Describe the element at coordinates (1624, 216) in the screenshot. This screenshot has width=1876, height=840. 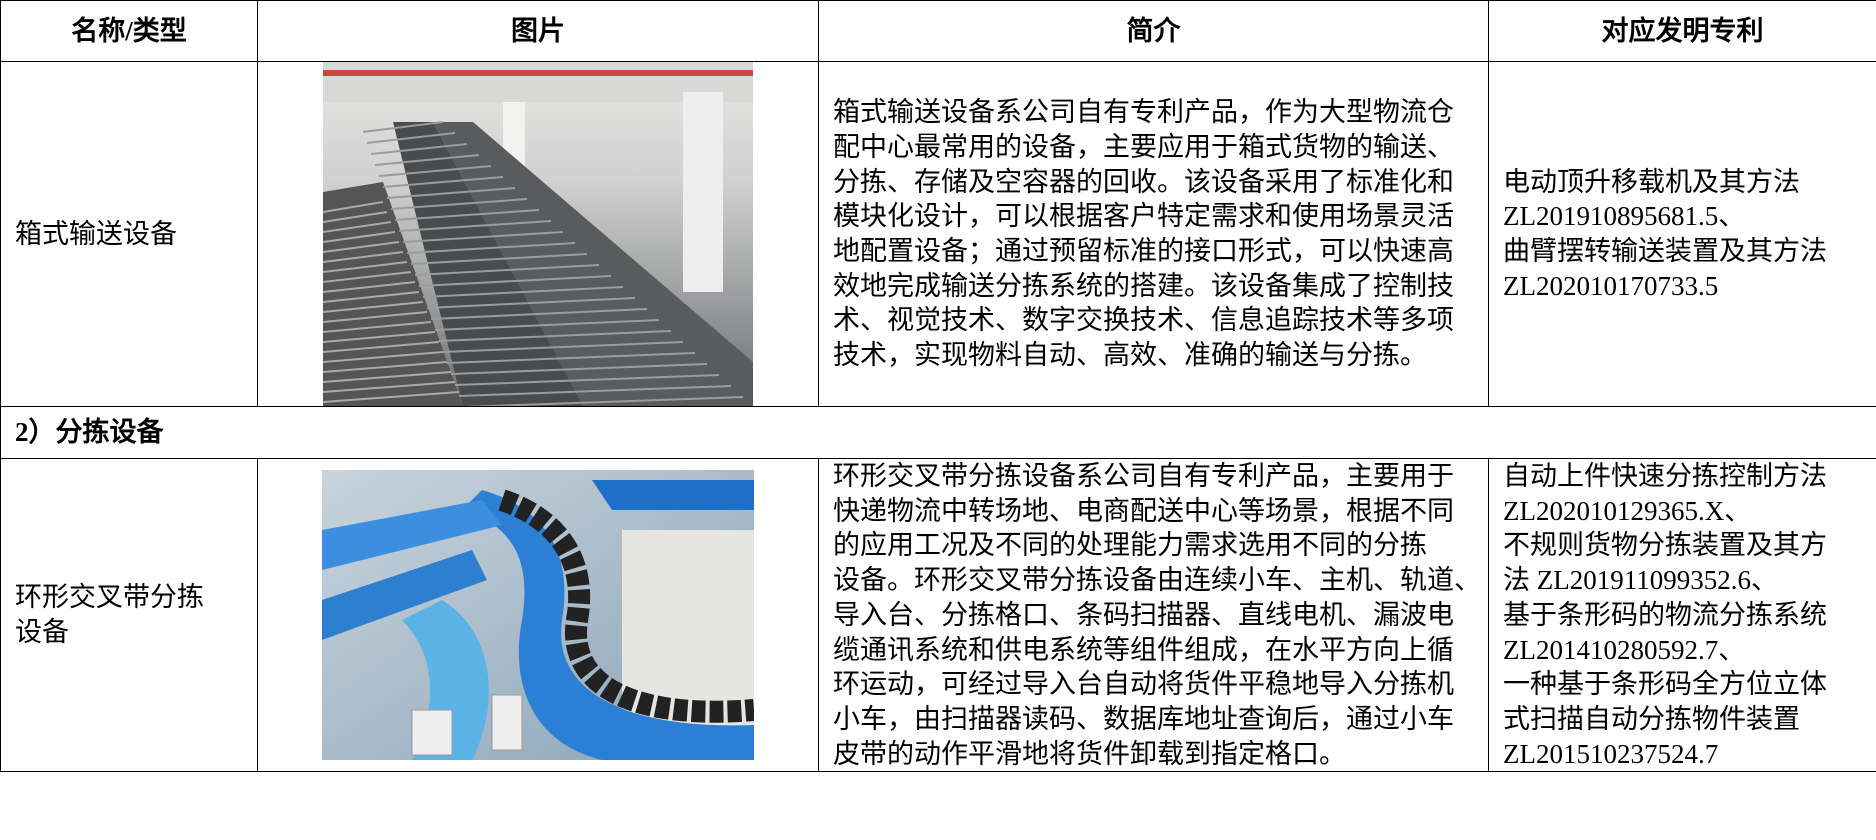
I see `text-line: ZL201910895681.5、` at that location.